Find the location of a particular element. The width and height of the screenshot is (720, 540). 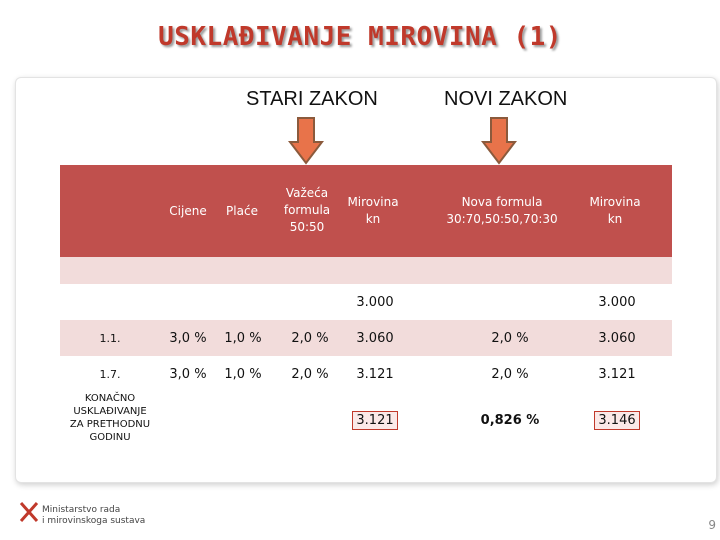

final-row-label: KONAČNO USKLAĐIVANJE ZA PRETHODNU GODINU is located at coordinates (110, 418).